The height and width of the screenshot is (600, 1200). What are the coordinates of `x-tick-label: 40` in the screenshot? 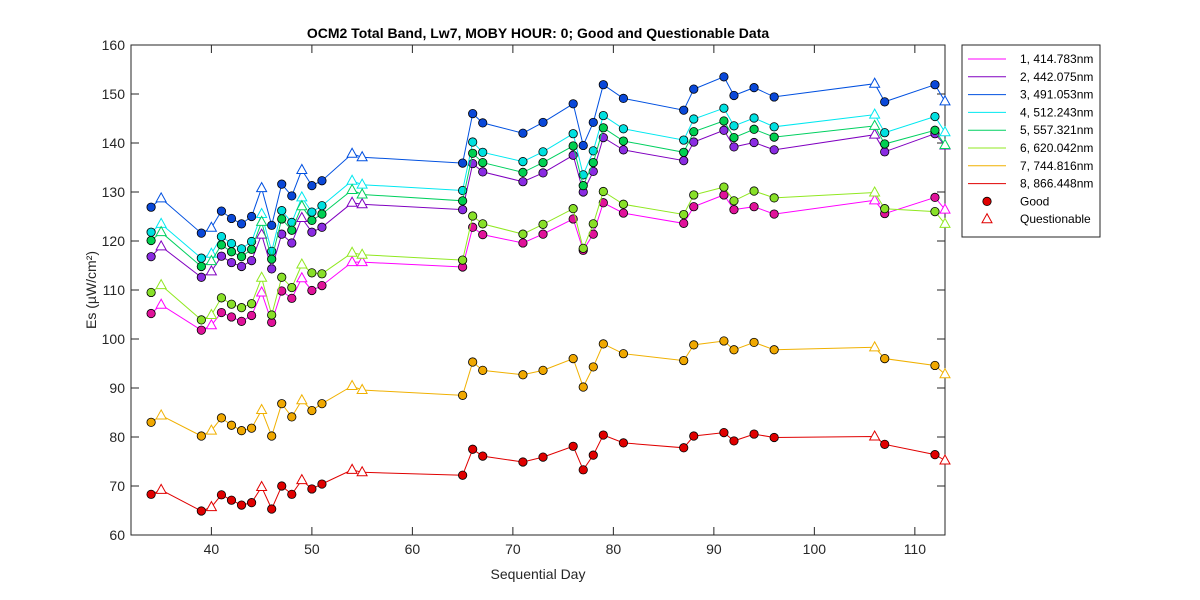 It's located at (212, 549).